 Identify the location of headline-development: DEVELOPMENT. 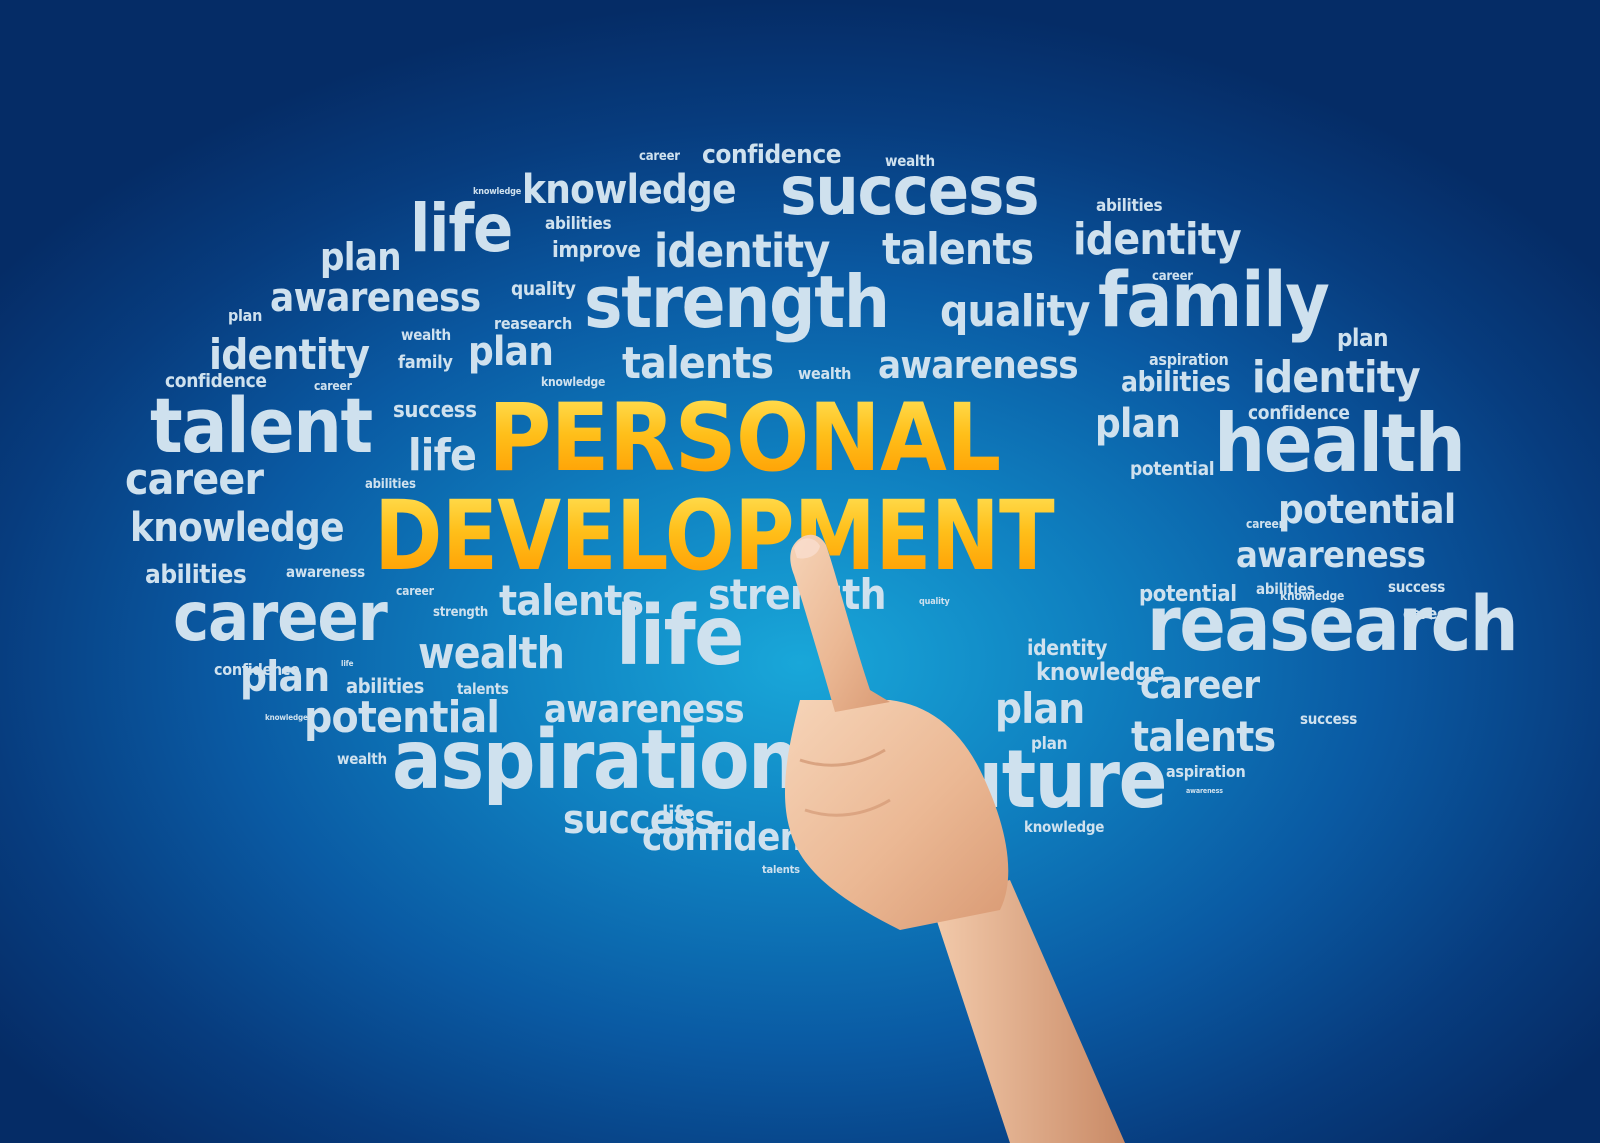
(714, 536).